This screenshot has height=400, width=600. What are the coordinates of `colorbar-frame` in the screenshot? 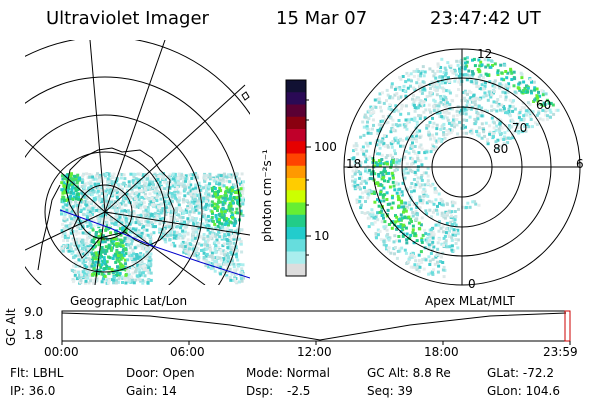 It's located at (296, 178).